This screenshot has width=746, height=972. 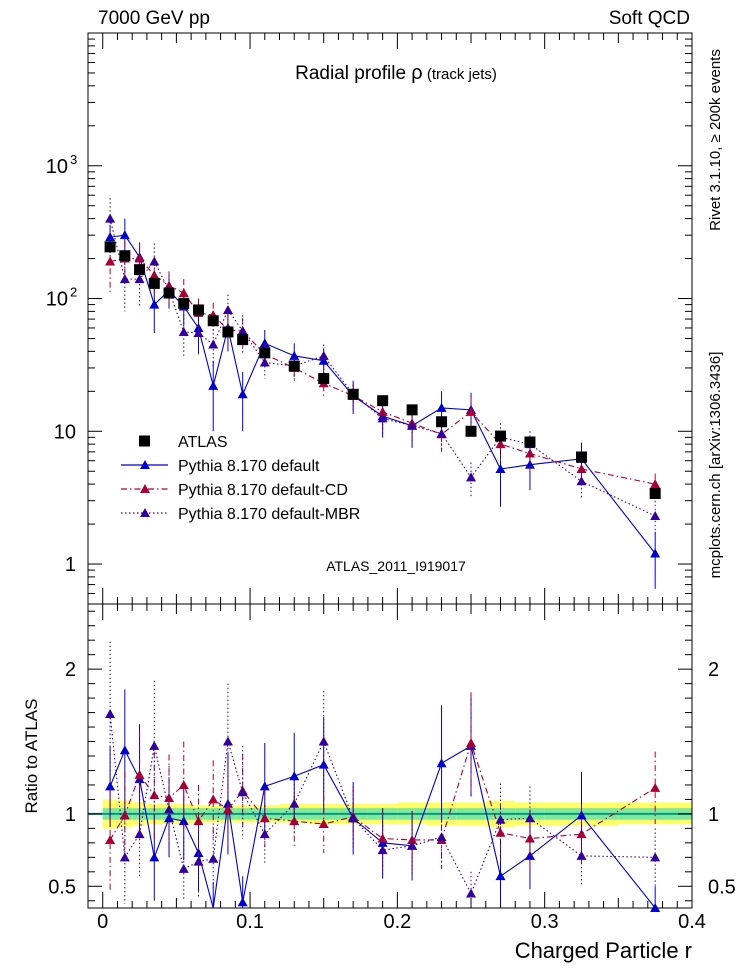 What do you see at coordinates (722, 887) in the screenshot?
I see `ratio-y-tick-label-right: 0.5` at bounding box center [722, 887].